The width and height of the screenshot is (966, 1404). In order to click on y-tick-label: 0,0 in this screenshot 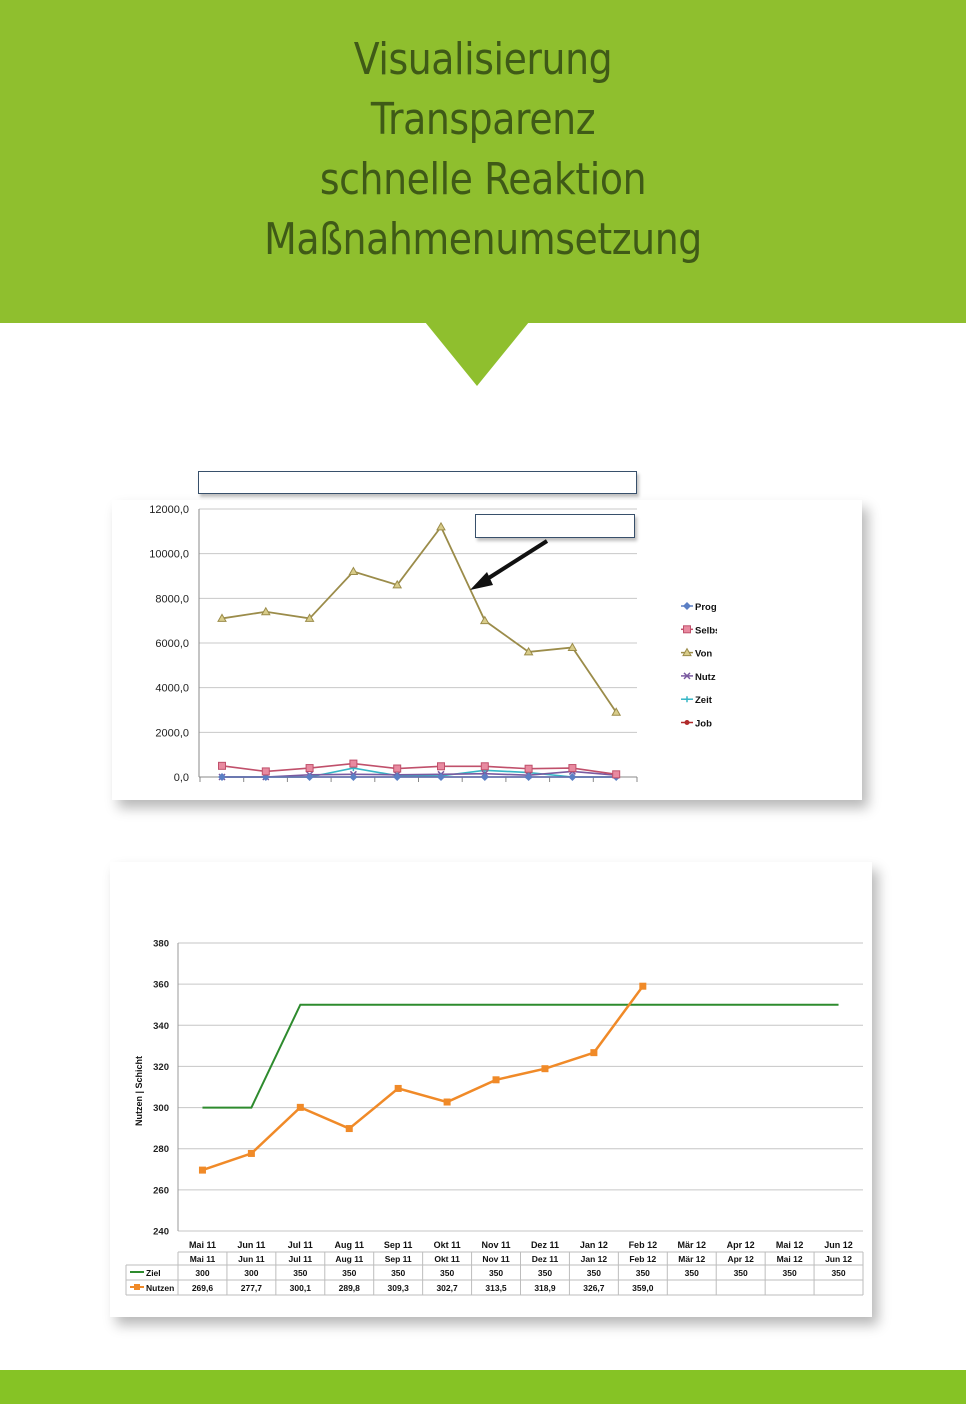, I will do `click(181, 778)`.